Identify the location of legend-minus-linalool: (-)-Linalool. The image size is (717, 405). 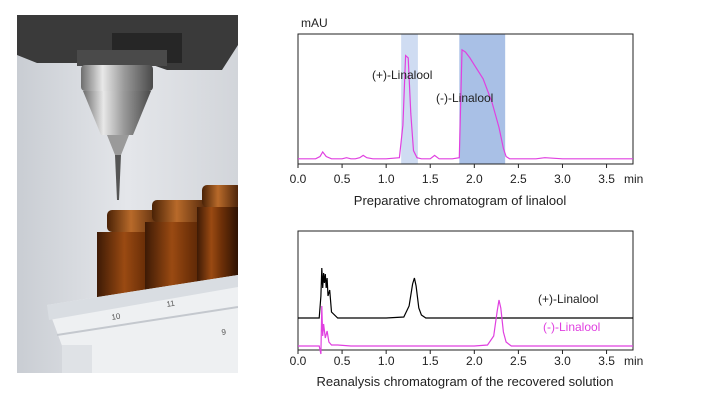
(571, 327).